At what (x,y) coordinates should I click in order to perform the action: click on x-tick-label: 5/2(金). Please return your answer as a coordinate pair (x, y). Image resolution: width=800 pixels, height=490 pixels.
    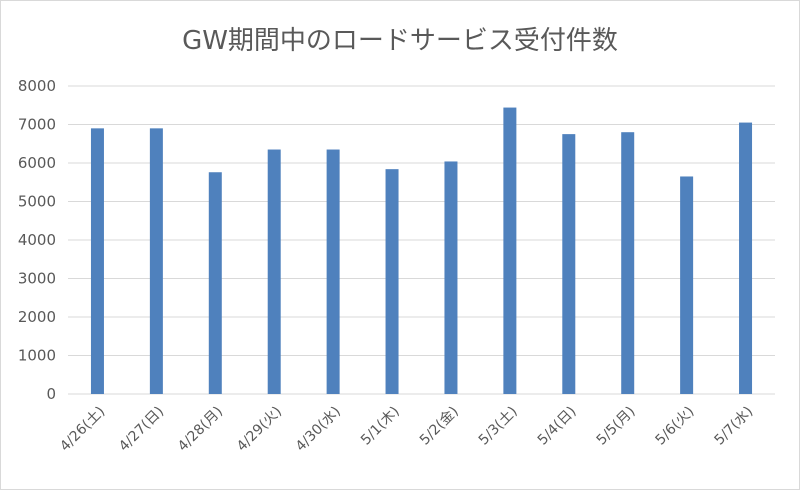
    Looking at the image, I should click on (439, 426).